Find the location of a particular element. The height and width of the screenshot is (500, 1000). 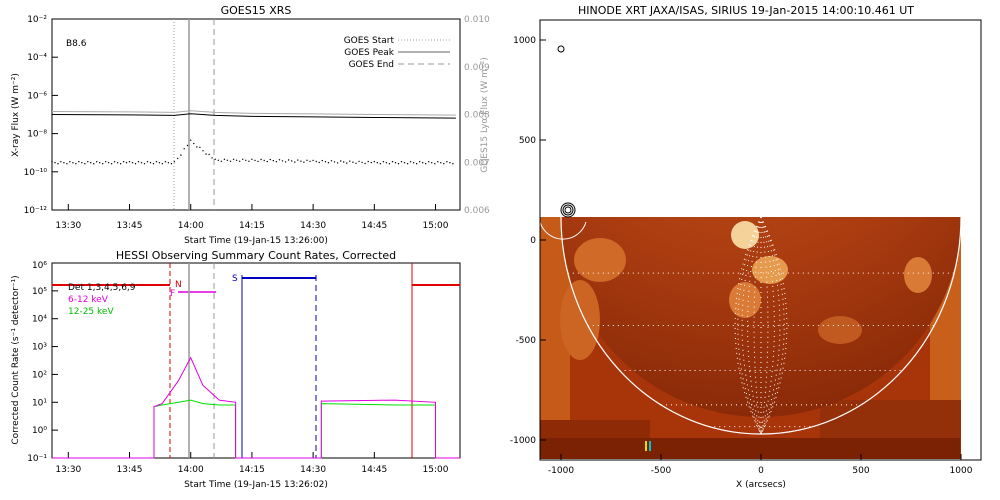

xrt-contour-inner is located at coordinates (568, 210).